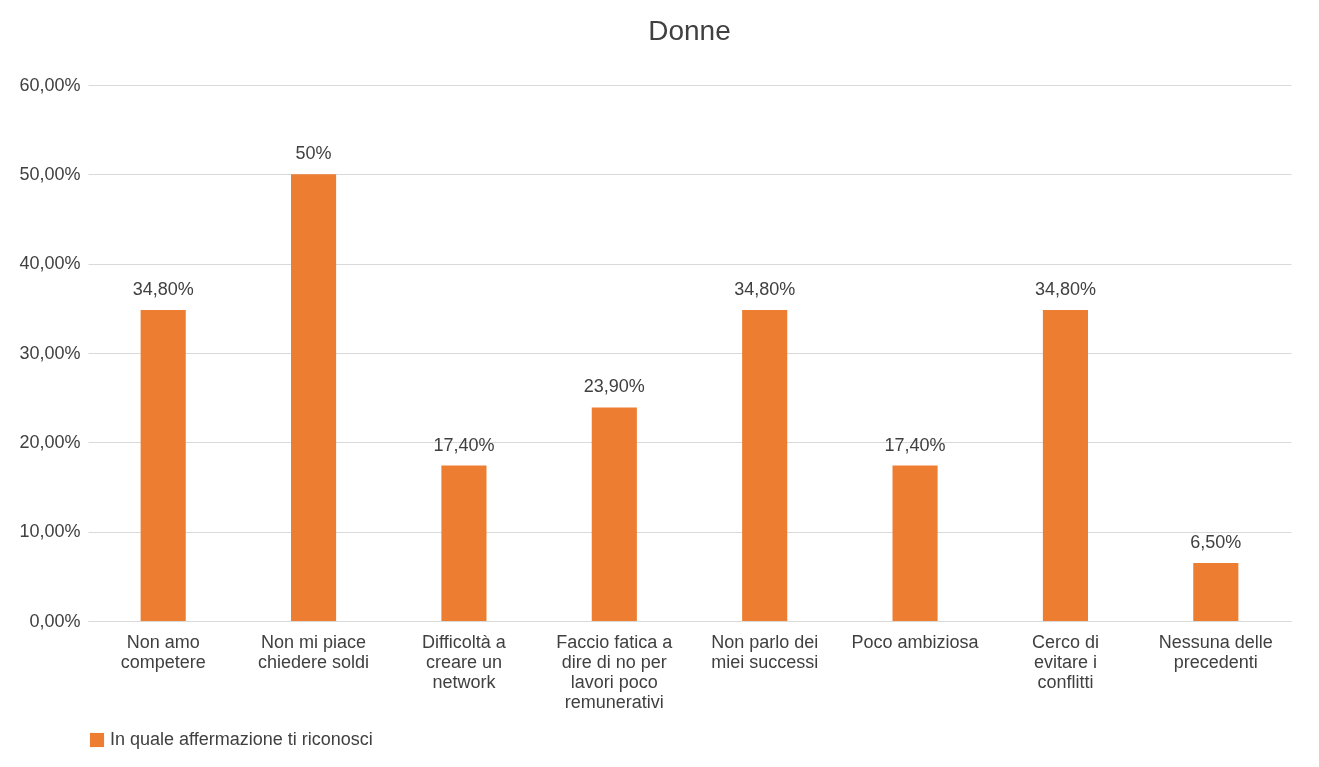 This screenshot has width=1319, height=767. What do you see at coordinates (1215, 651) in the screenshot?
I see `x-tick-label: Nessuna delle precedenti` at bounding box center [1215, 651].